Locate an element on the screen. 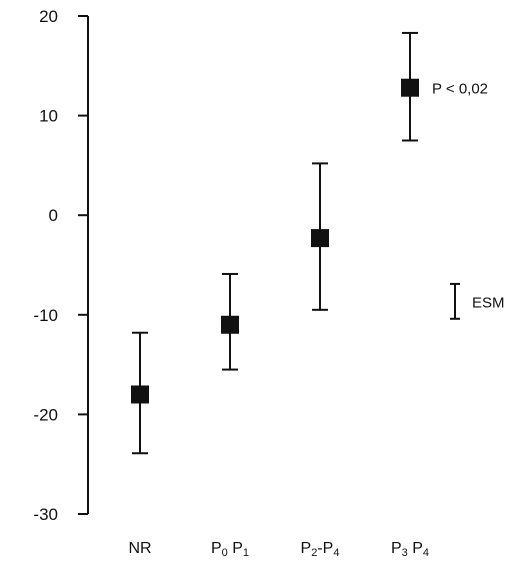 This screenshot has height=563, width=523. x-category-label: P0 P1 is located at coordinates (230, 549).